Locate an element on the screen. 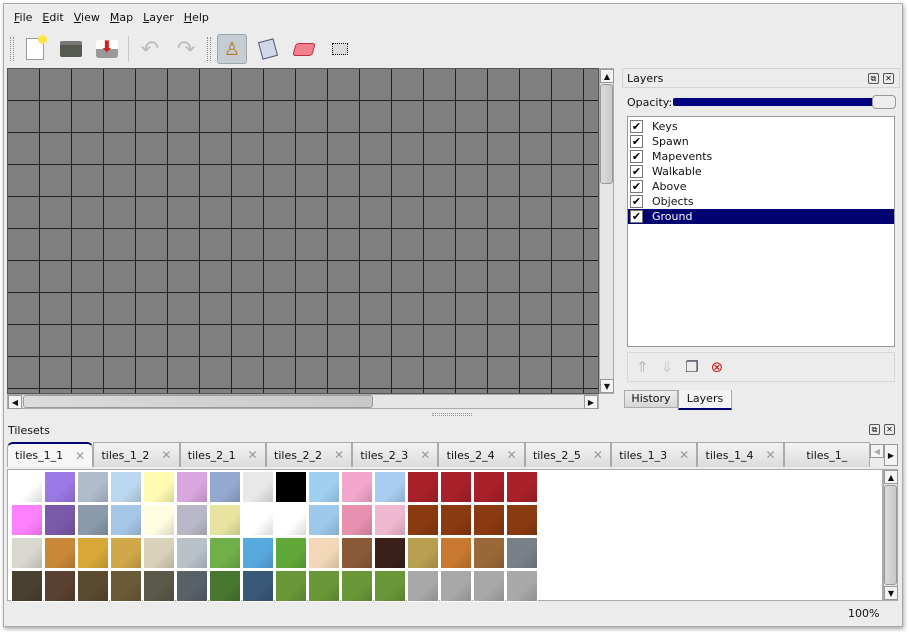  tileset-tab: tiles_2_5 ✕ is located at coordinates (568, 454).